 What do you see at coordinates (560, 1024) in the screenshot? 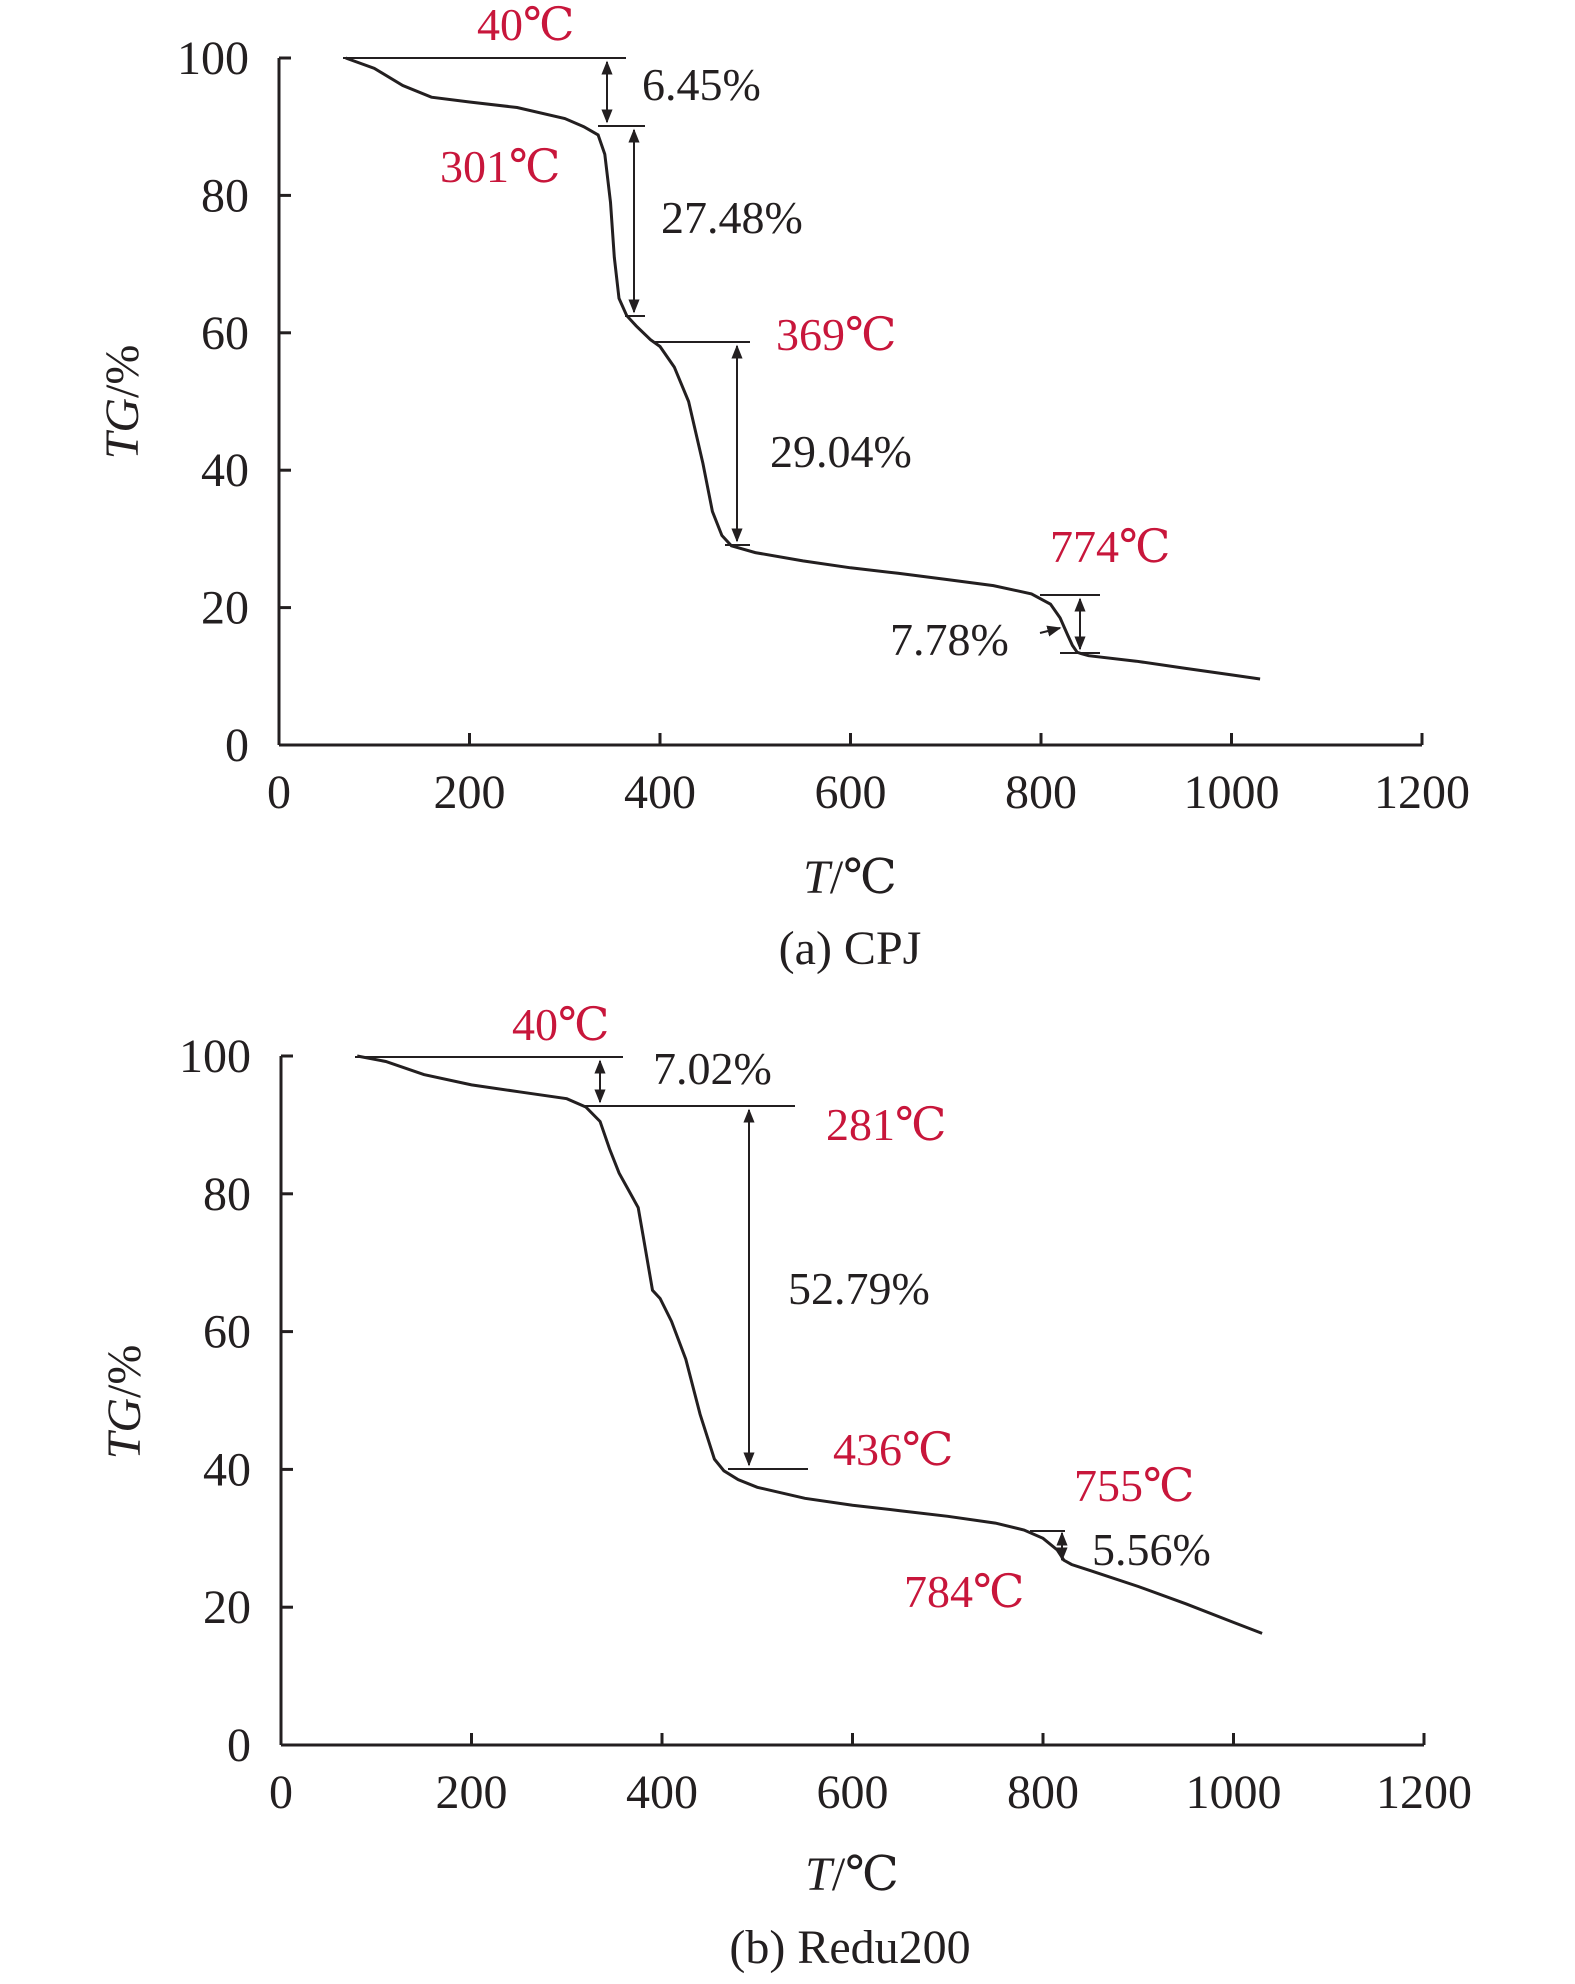
I see `temp-label-b-40: 40℃` at bounding box center [560, 1024].